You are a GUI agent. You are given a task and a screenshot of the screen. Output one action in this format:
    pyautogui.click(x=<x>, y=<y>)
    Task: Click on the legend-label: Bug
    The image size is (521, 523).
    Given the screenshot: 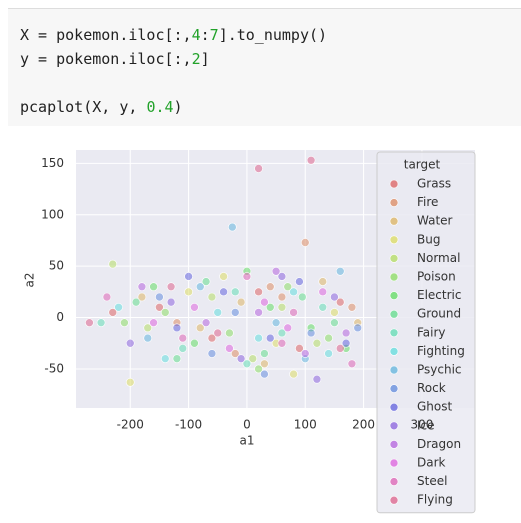 What is the action you would take?
    pyautogui.click(x=428, y=239)
    